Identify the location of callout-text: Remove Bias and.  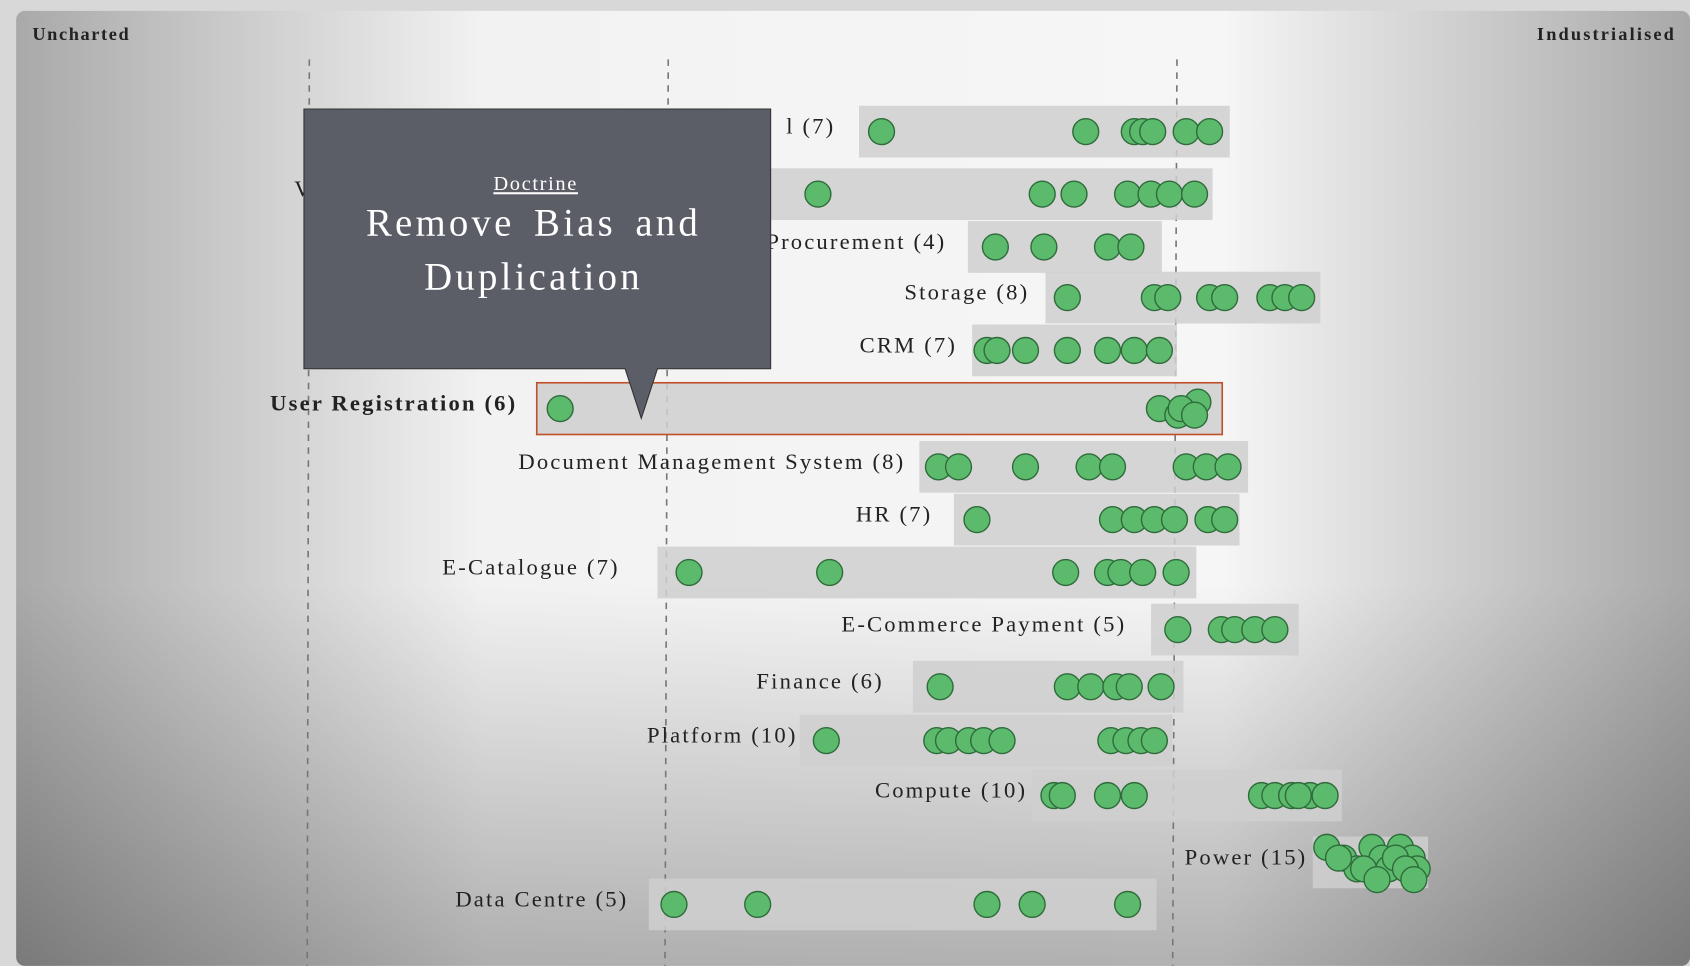
(533, 222).